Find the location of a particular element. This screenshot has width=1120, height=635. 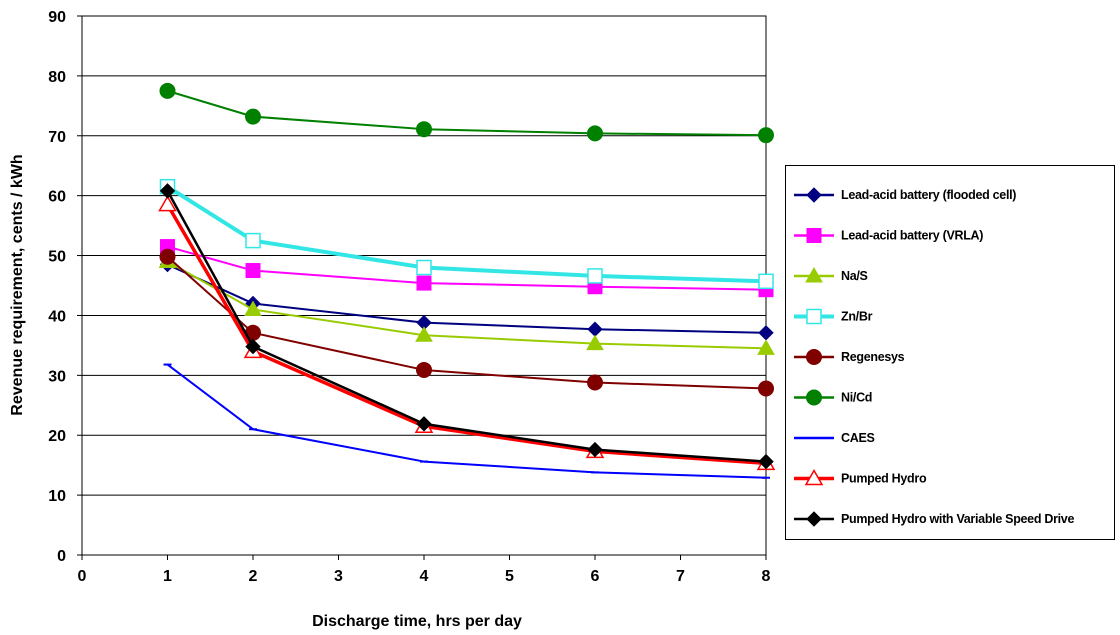

legend-label: Pumped Hydro is located at coordinates (884, 479).